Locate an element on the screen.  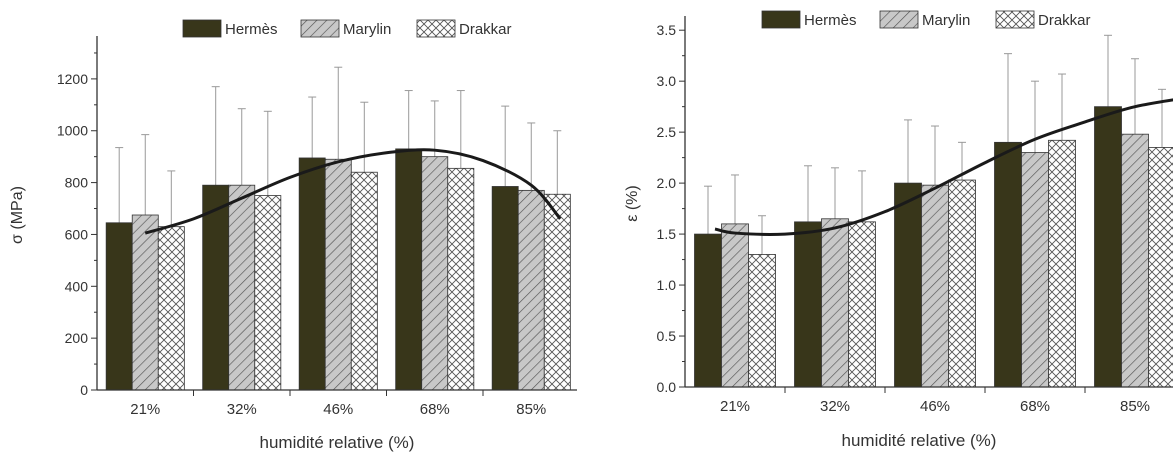
y-axis-title: σ (MPa) is located at coordinates (17, 215).